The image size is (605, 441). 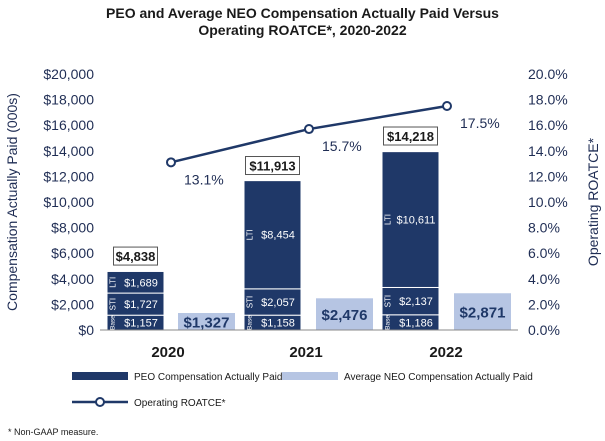 I want to click on y-tick-label-left: $20,000, so click(x=68, y=74).